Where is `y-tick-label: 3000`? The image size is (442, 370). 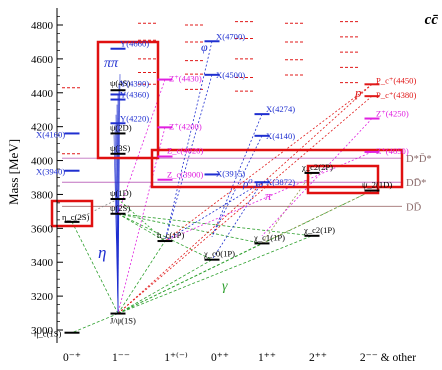 y-tick-label: 3000 is located at coordinates (42, 331).